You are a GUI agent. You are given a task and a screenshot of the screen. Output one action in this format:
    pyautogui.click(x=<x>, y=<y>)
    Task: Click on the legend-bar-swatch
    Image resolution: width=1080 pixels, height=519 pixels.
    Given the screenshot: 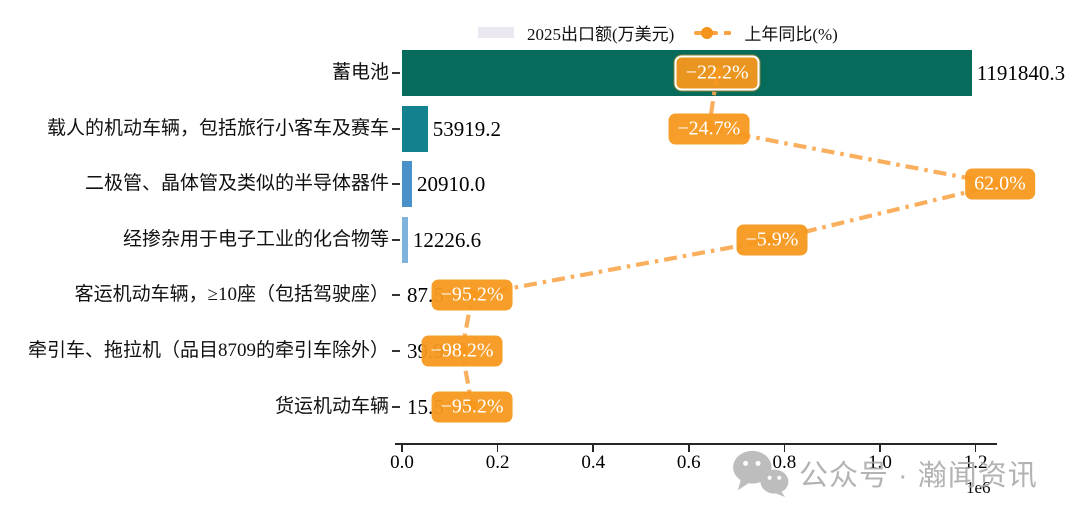 What is the action you would take?
    pyautogui.click(x=496, y=32)
    